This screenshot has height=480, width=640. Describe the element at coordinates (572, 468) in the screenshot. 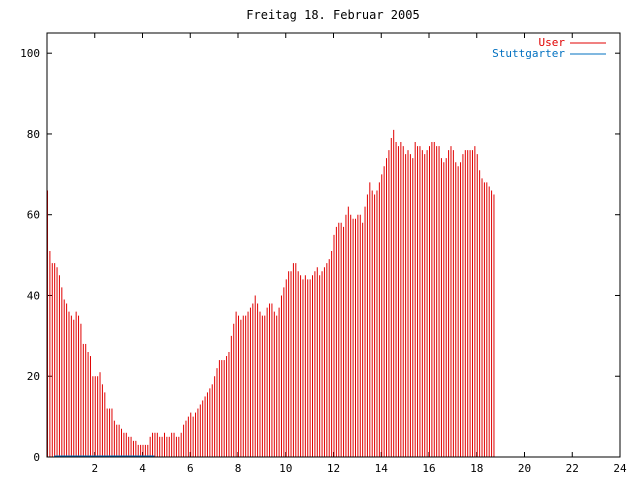

I see `x-tick-label: 22` at that location.